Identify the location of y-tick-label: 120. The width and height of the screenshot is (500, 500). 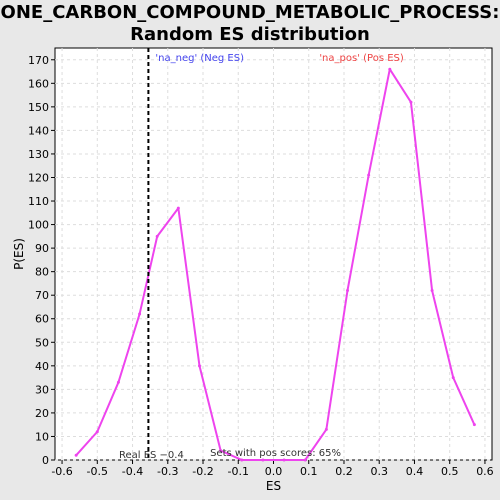
(38, 177).